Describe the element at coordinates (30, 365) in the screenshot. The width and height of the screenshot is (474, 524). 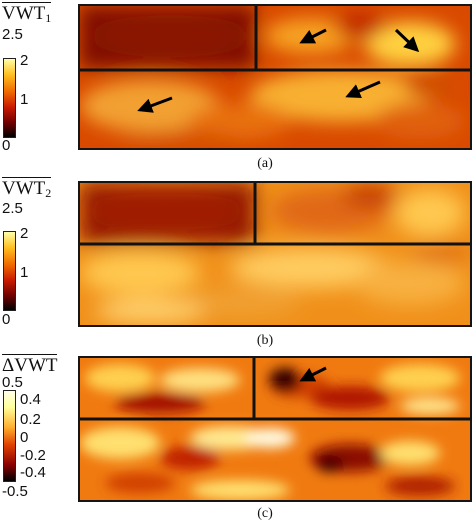
I see `colorbar-title-c: ΔVWT` at that location.